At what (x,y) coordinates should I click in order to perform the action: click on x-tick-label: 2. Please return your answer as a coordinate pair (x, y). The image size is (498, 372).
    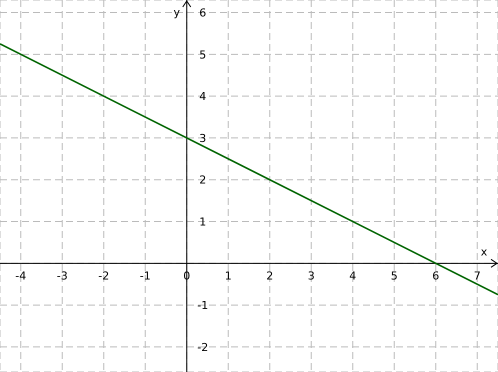
    Looking at the image, I should click on (270, 275).